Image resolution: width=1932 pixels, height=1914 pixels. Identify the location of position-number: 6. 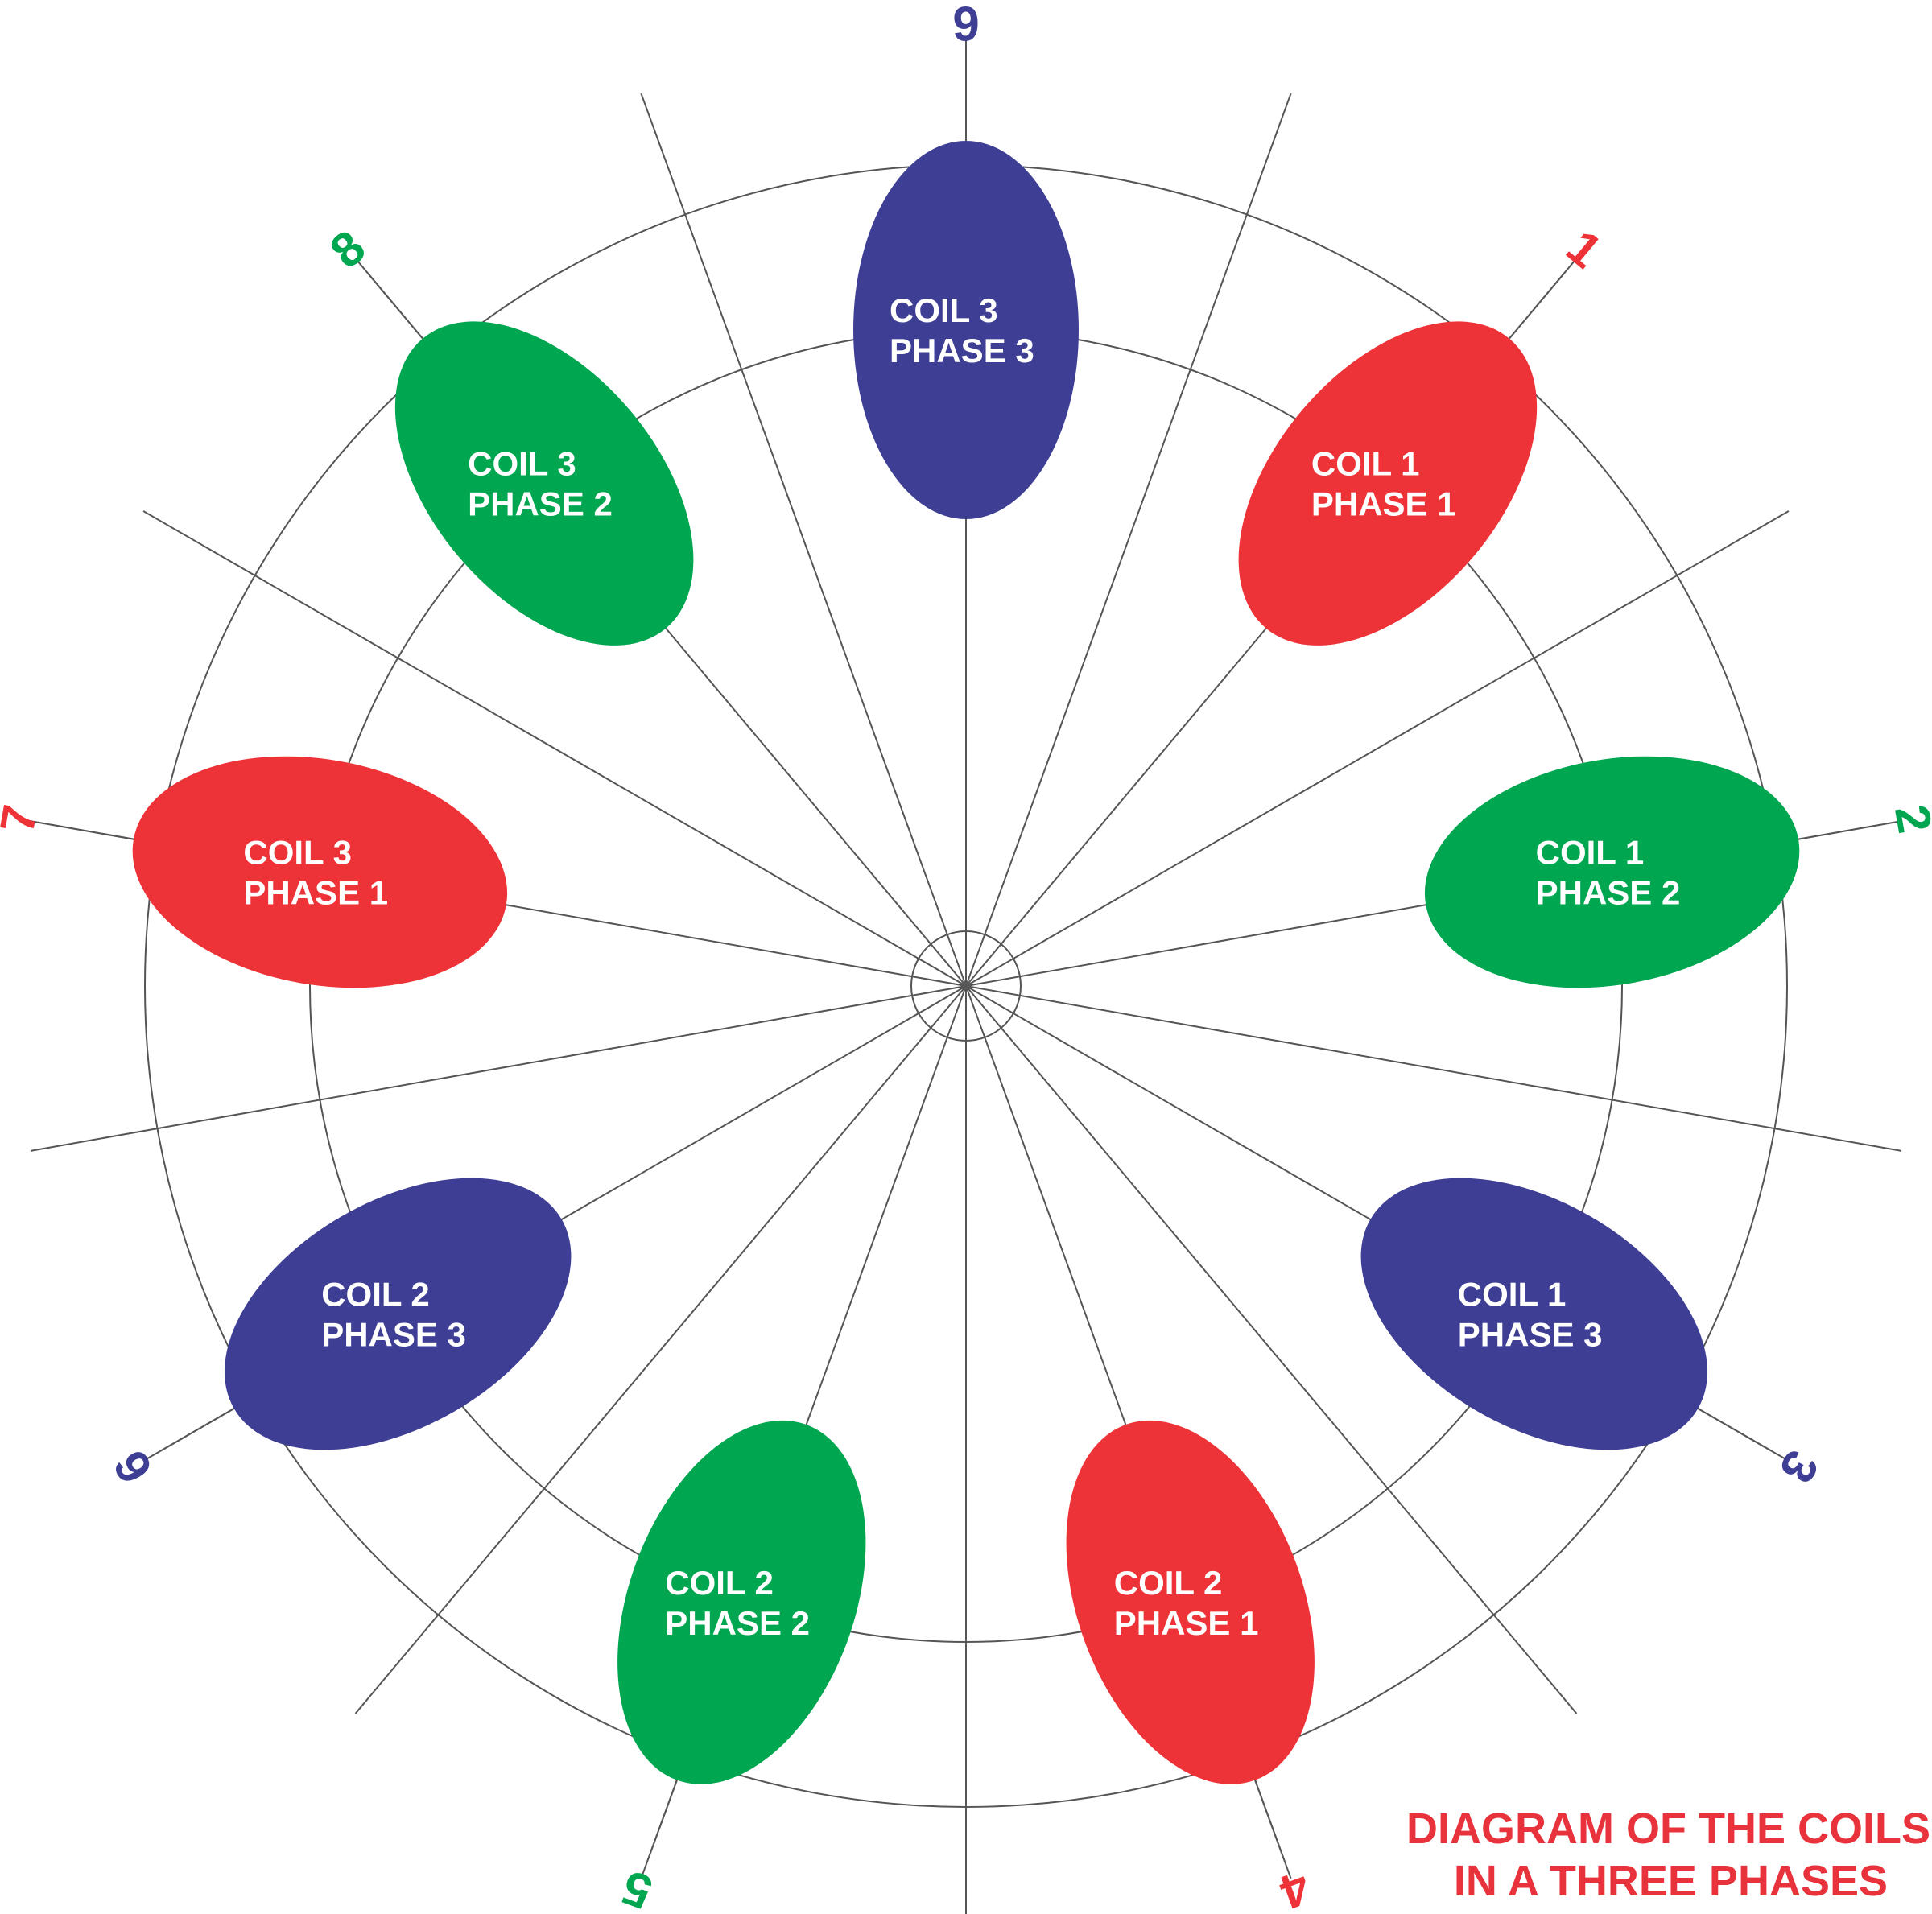
(133, 1466).